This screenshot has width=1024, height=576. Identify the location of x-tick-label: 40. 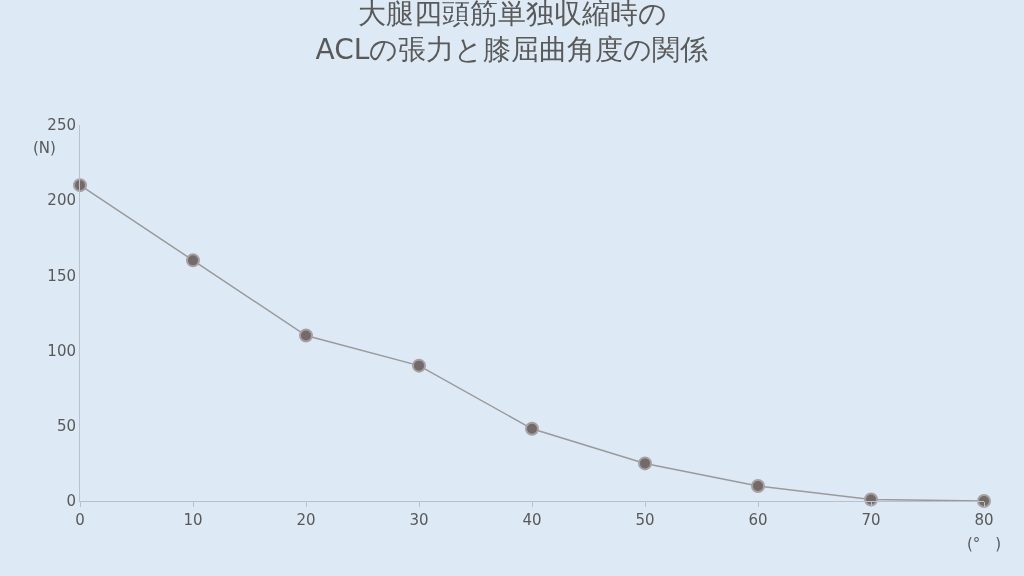
(532, 520).